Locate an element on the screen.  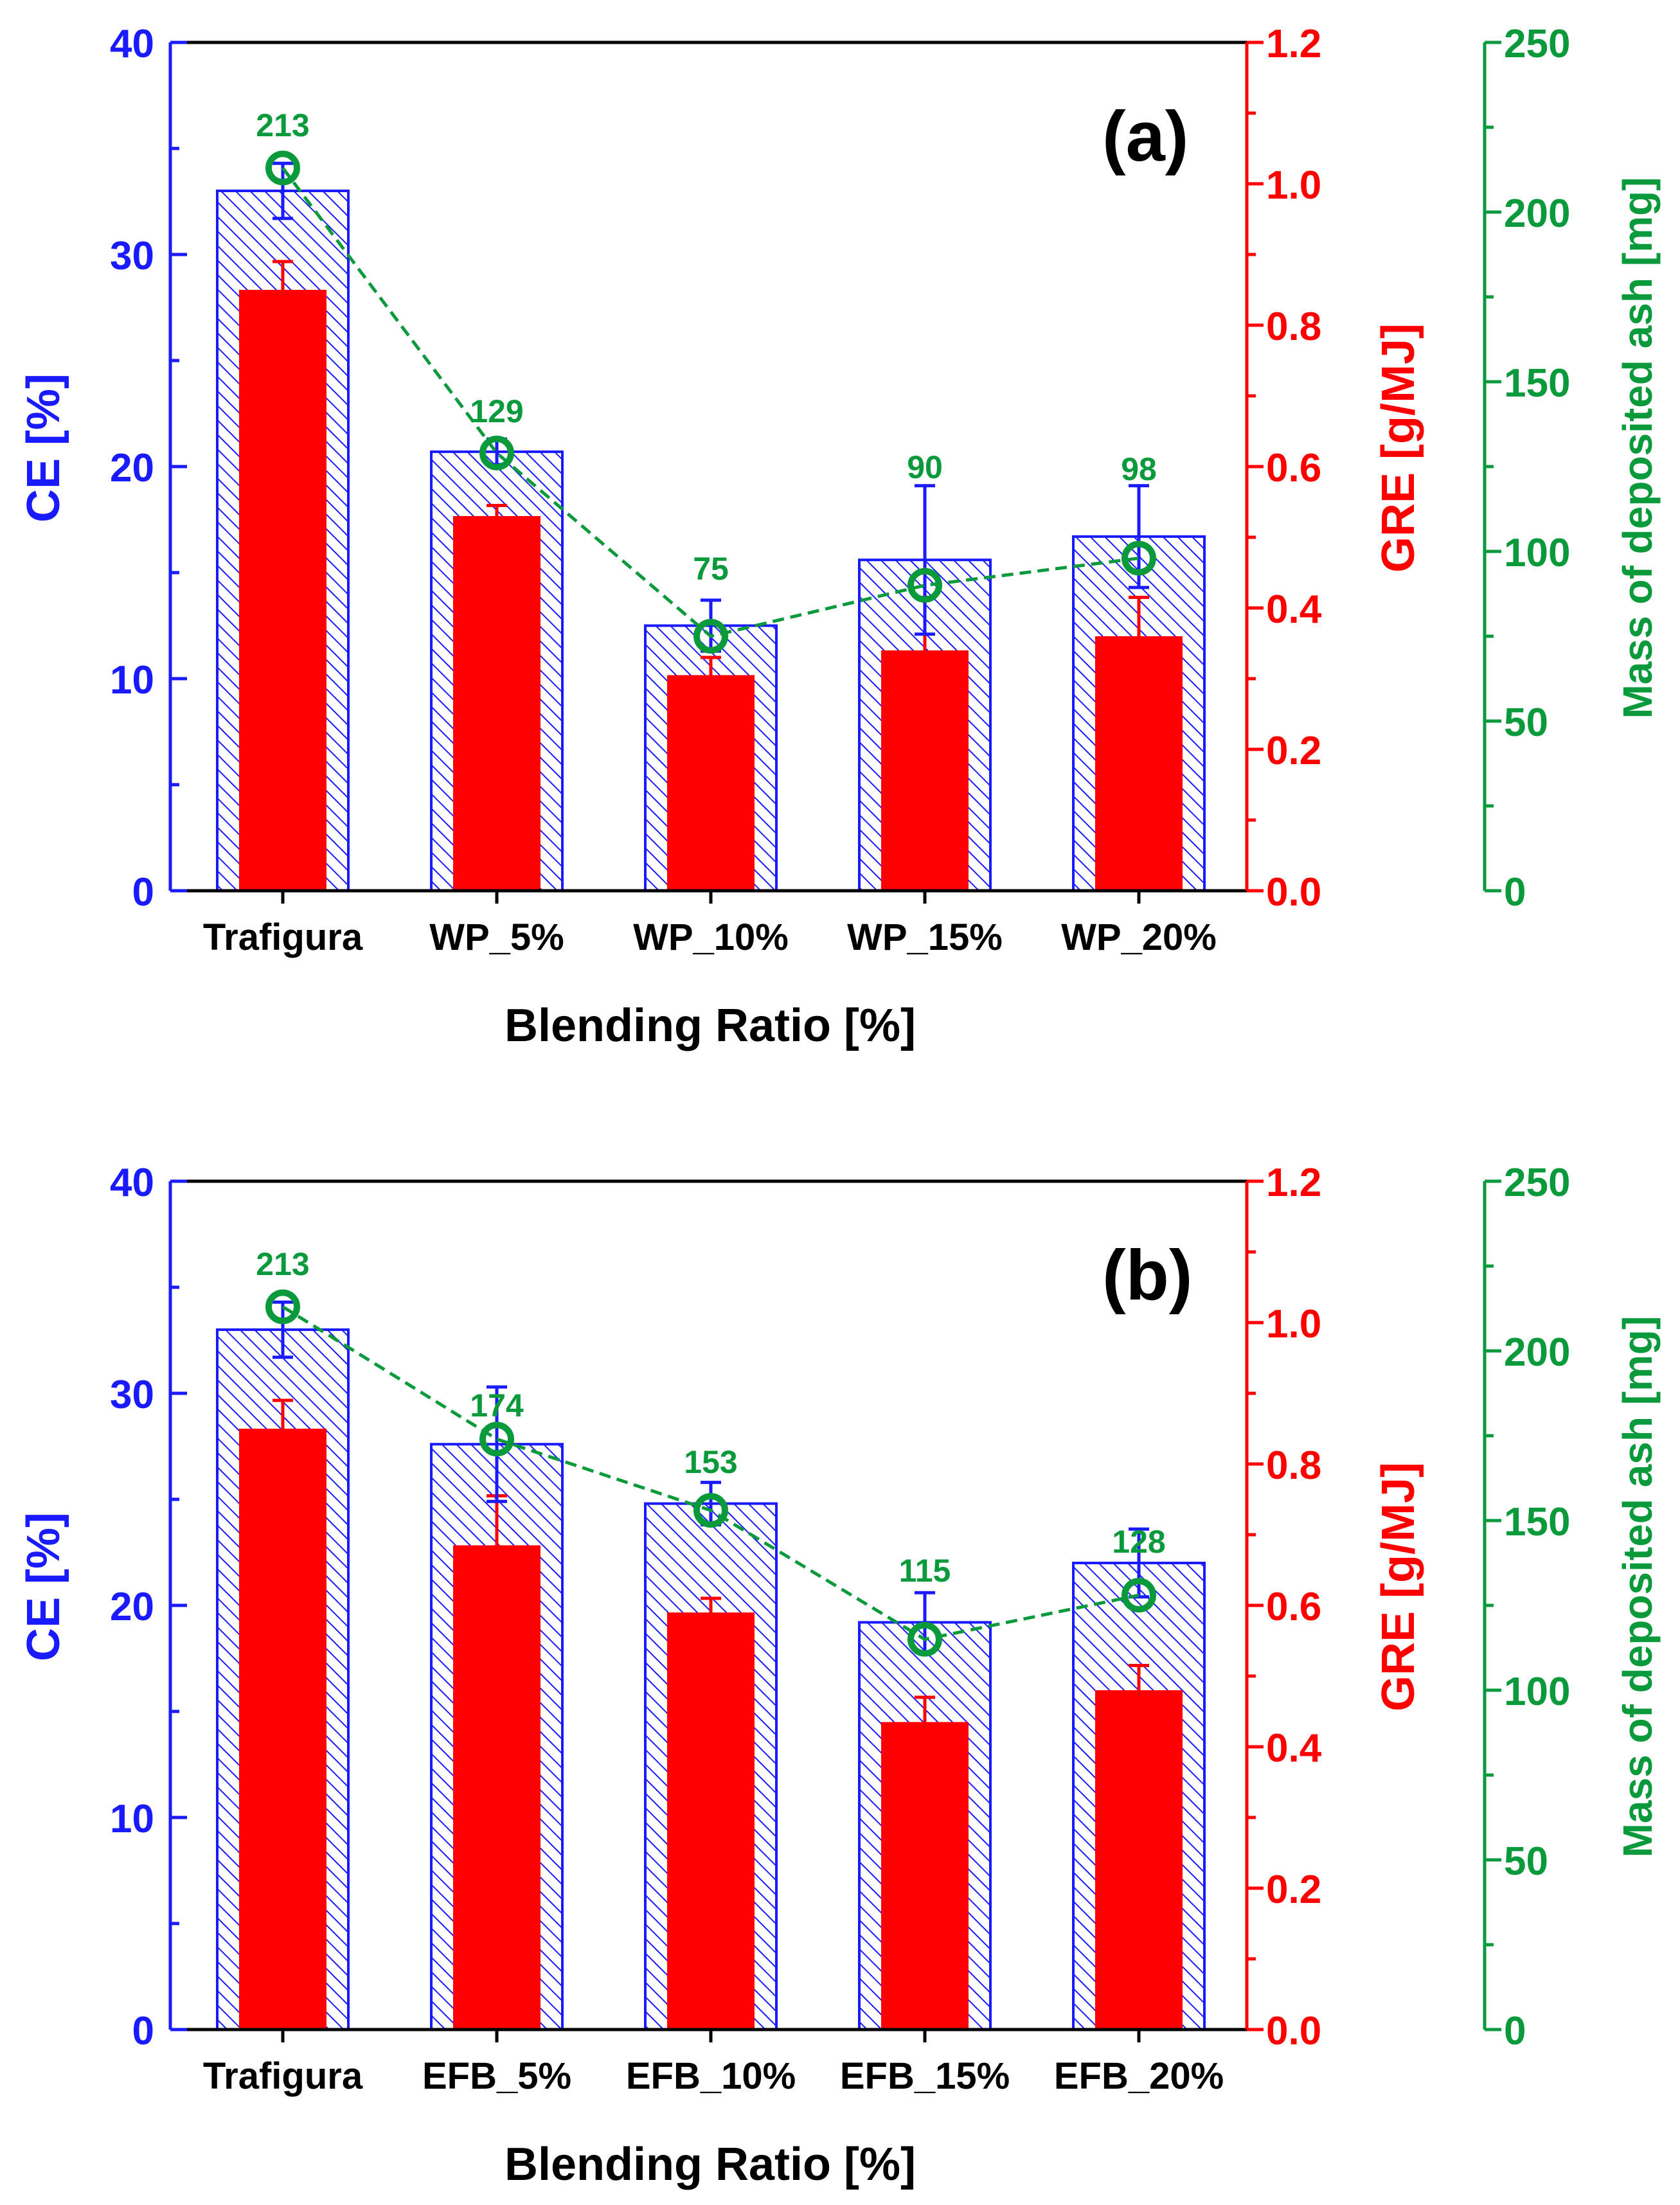
ash-value-label: 129 is located at coordinates (496, 411).